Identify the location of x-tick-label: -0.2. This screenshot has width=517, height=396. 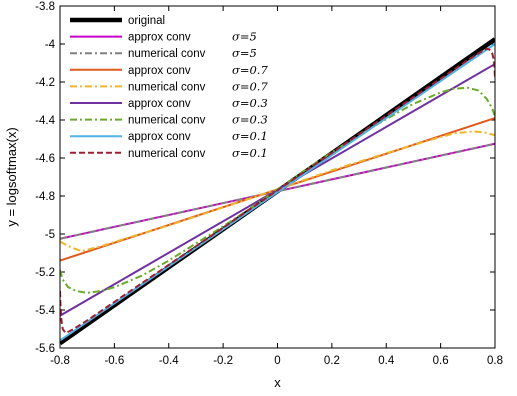
(223, 361).